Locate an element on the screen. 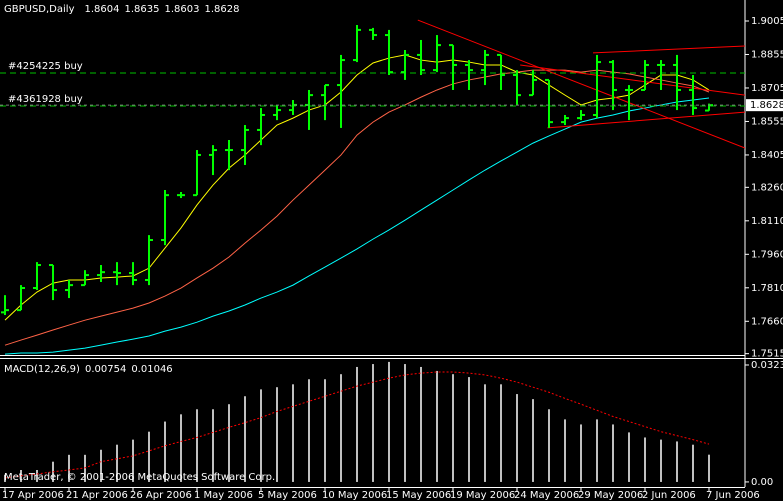  y-tick-label: 1.8855 is located at coordinates (767, 54).